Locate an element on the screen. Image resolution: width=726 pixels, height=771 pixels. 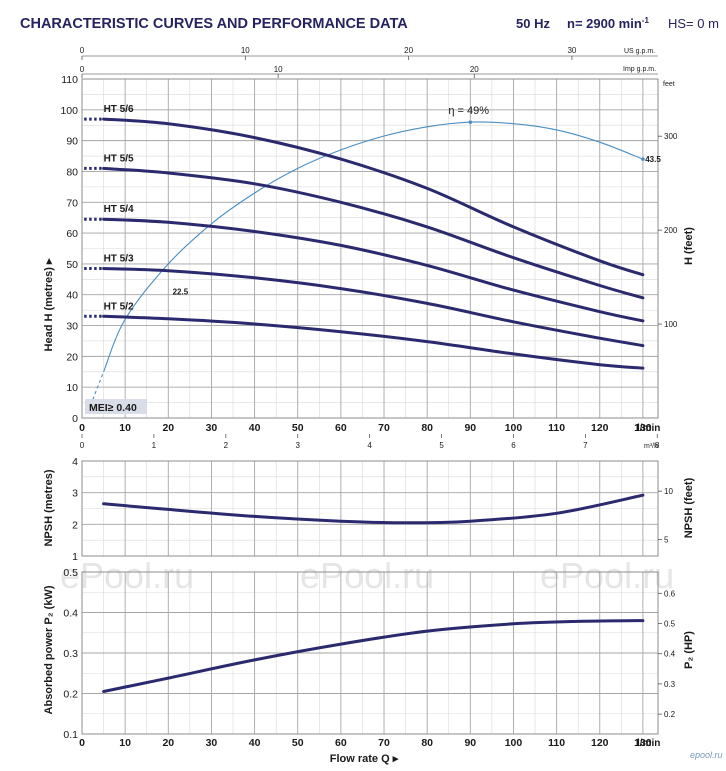
head-xtick-label: 20 is located at coordinates (168, 428).